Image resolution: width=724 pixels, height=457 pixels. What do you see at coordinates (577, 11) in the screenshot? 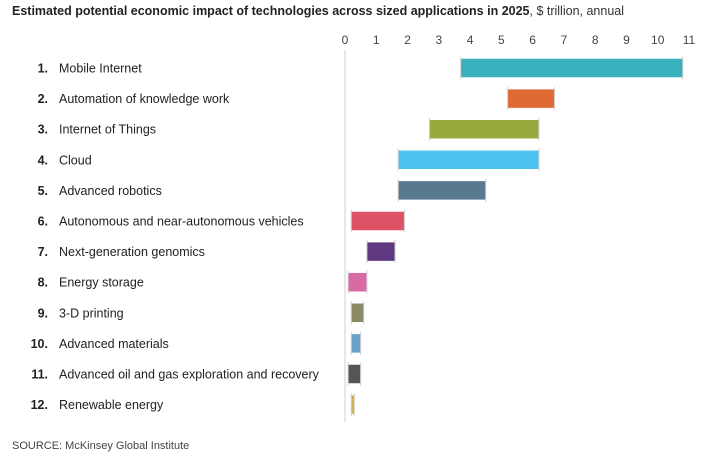
I see `chart-subtitle: , $ trillion, annual` at bounding box center [577, 11].